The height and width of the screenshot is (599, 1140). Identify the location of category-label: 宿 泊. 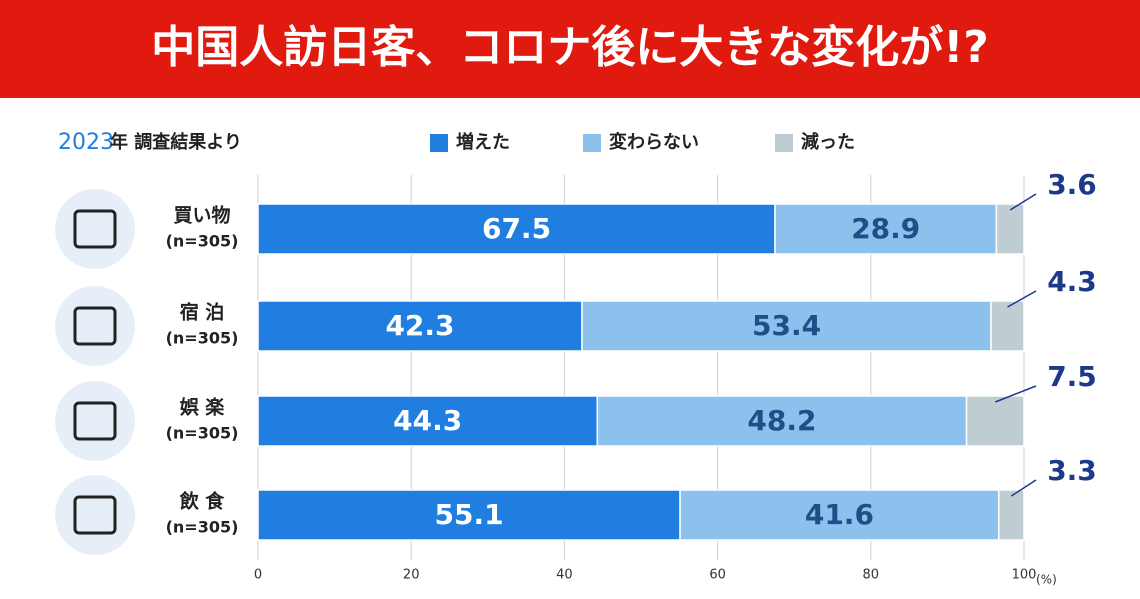
(202, 312).